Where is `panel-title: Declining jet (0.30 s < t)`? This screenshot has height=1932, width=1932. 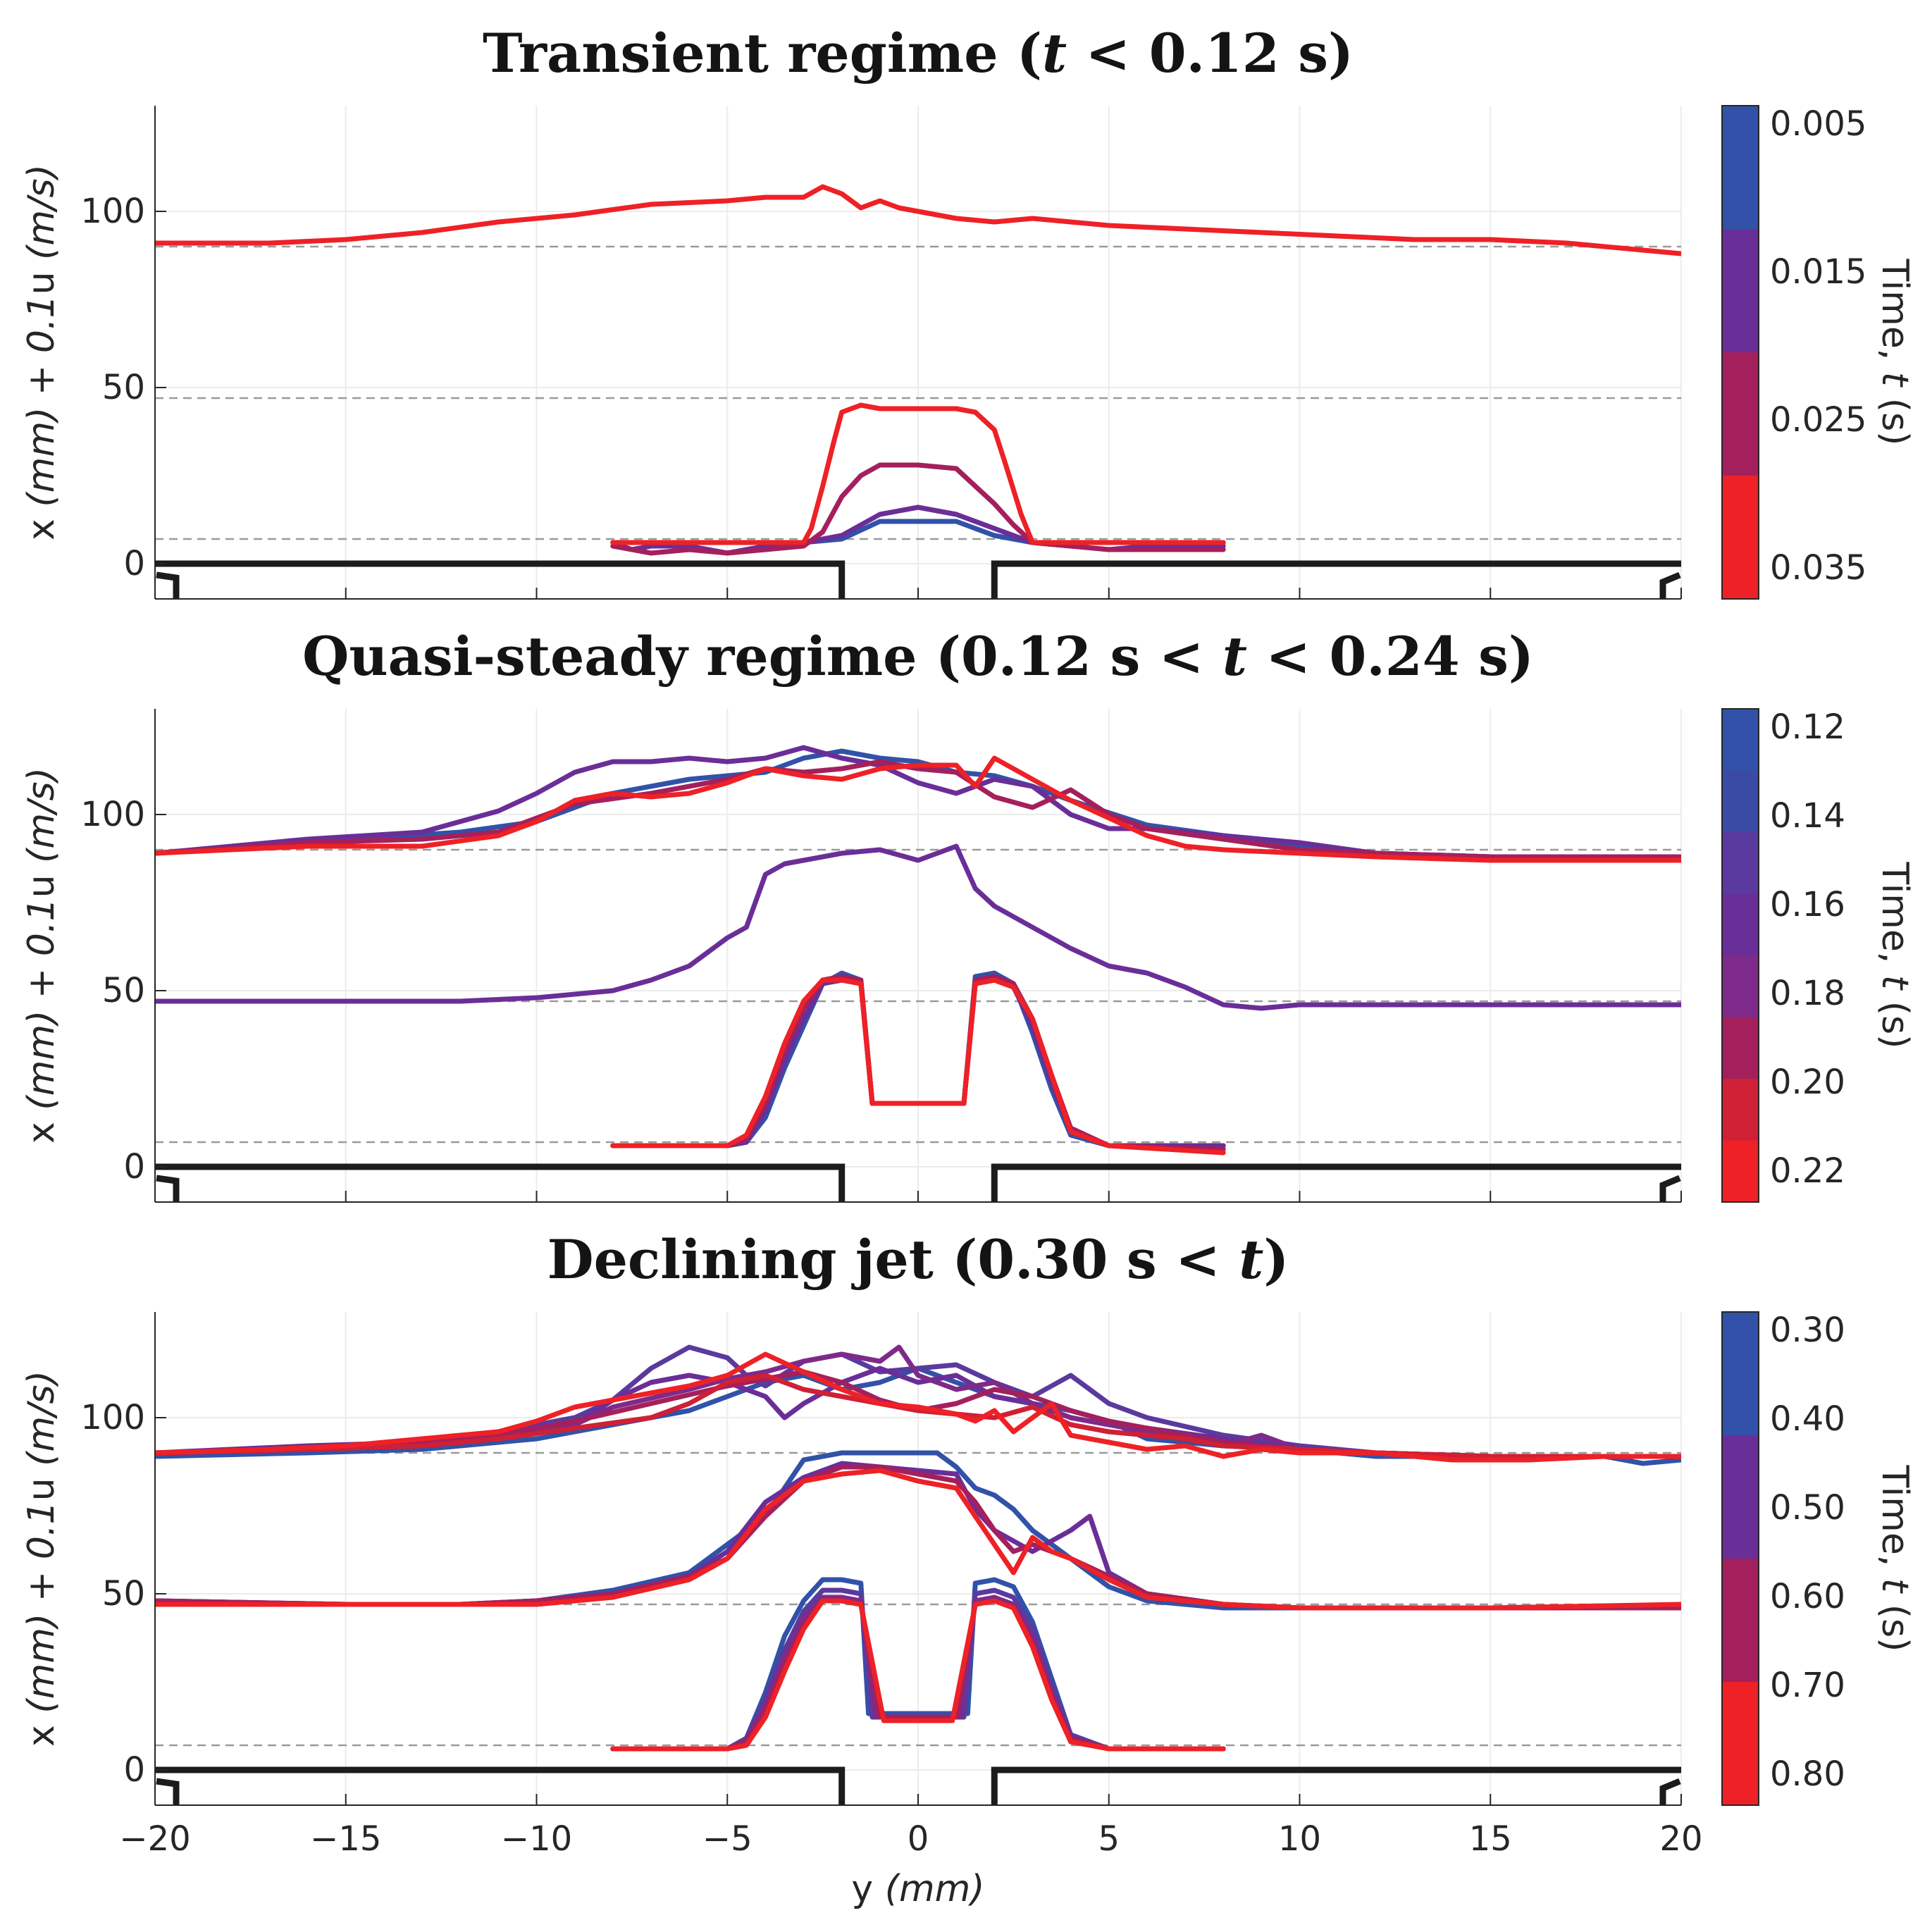 panel-title: Declining jet (0.30 s < t) is located at coordinates (918, 1259).